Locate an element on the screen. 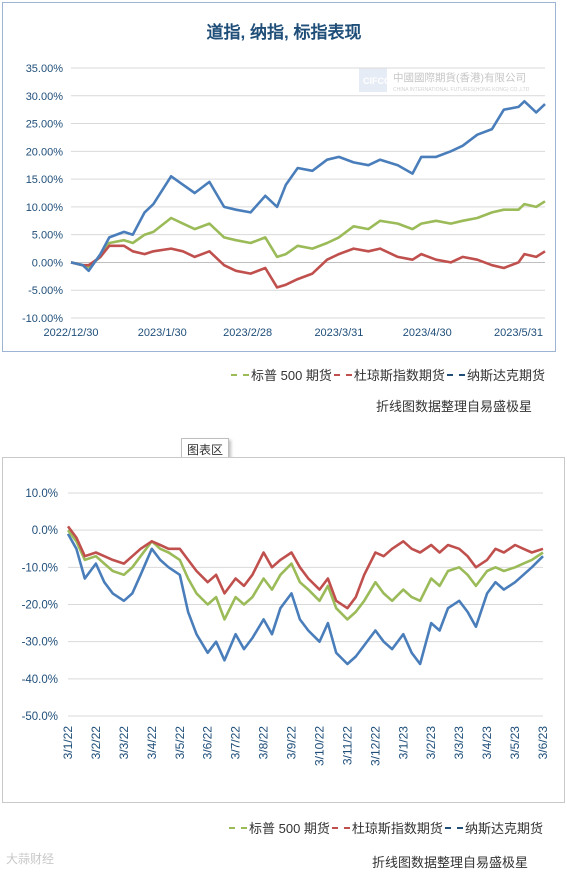  chart-1-y-tick-label: 35.00% is located at coordinates (45, 69).